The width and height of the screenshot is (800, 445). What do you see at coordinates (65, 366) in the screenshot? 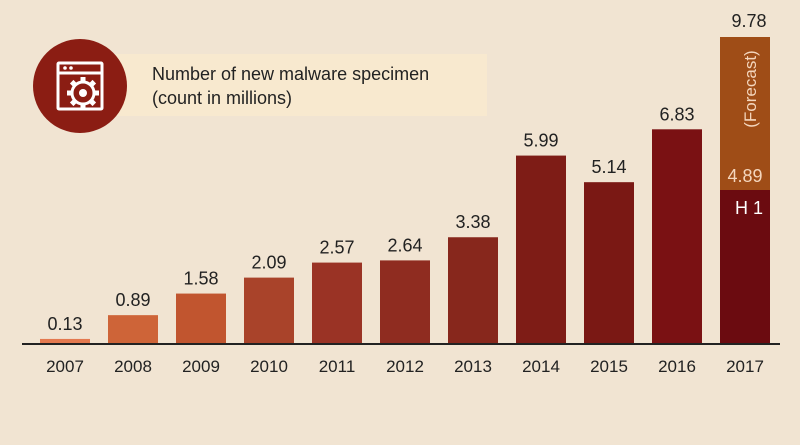
I see `x-tick-2007: 2007` at bounding box center [65, 366].